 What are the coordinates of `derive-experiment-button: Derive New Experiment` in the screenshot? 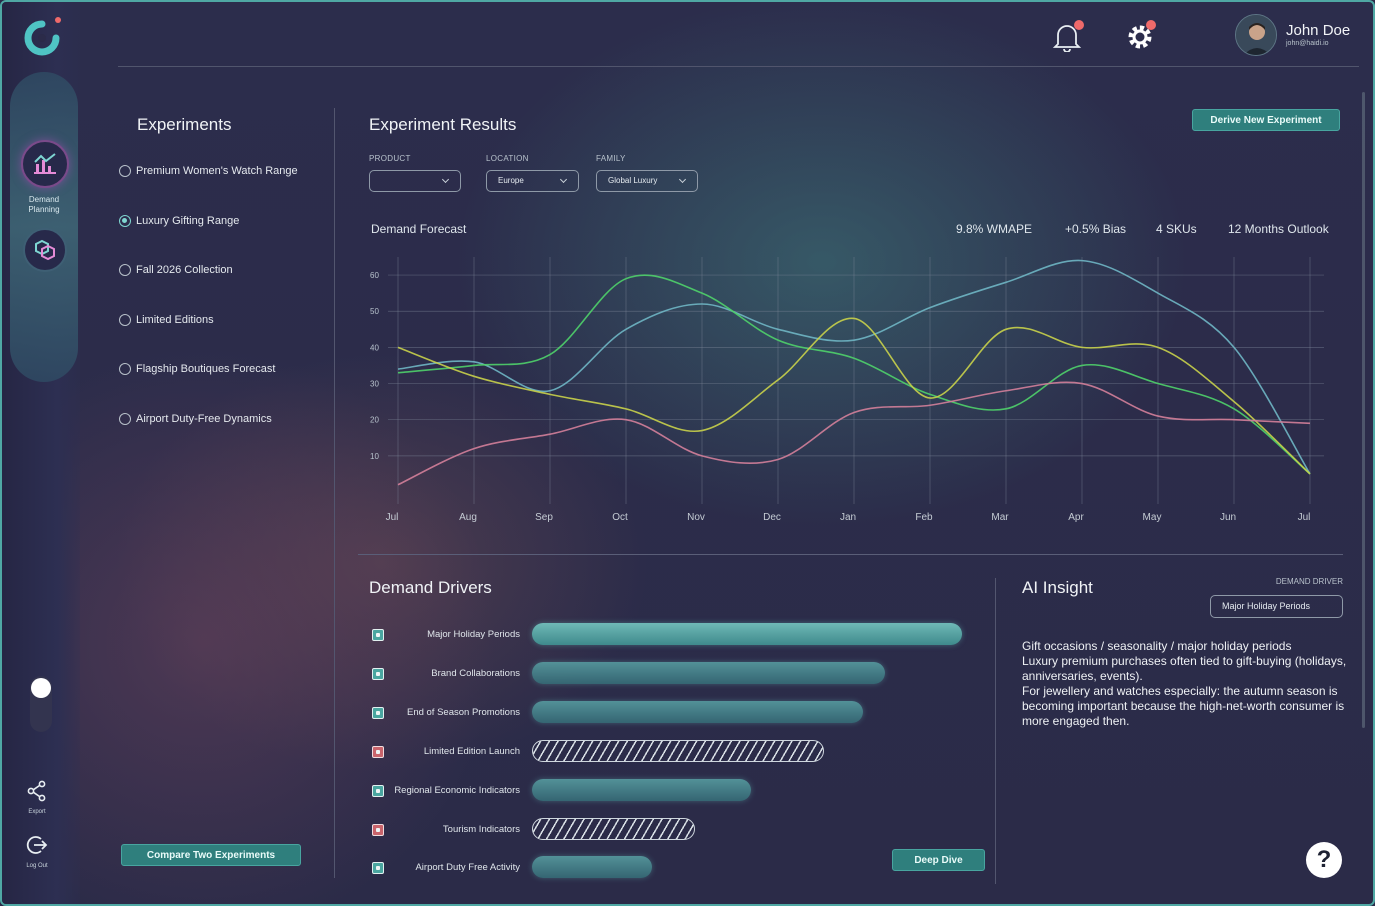 It's located at (1266, 120).